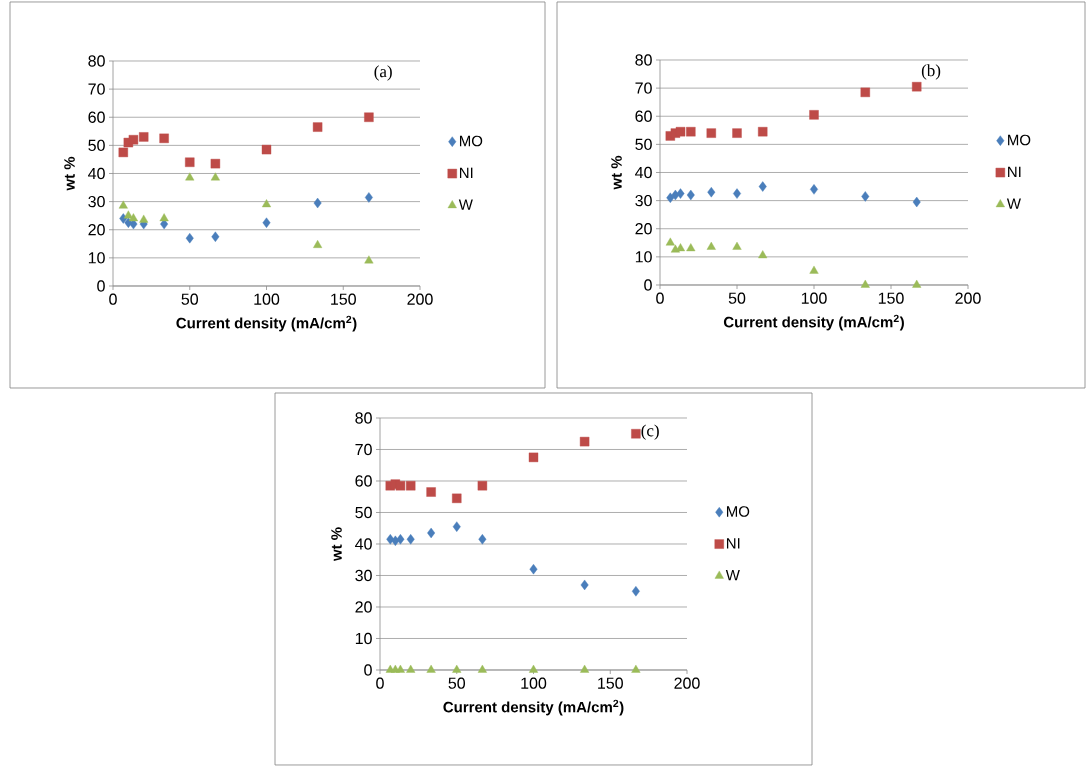 The image size is (1087, 767). What do you see at coordinates (363, 512) in the screenshot?
I see `y-tick-label: 50` at bounding box center [363, 512].